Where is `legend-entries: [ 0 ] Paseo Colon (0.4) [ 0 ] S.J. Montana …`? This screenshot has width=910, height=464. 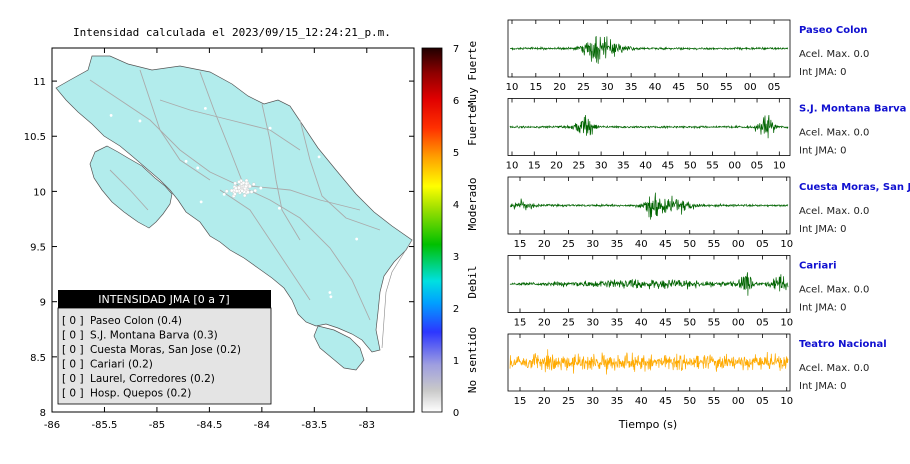 legend-entries: [ 0 ] Paseo Colon (0.4) [ 0 ] S.J. Montana … is located at coordinates (151, 357).